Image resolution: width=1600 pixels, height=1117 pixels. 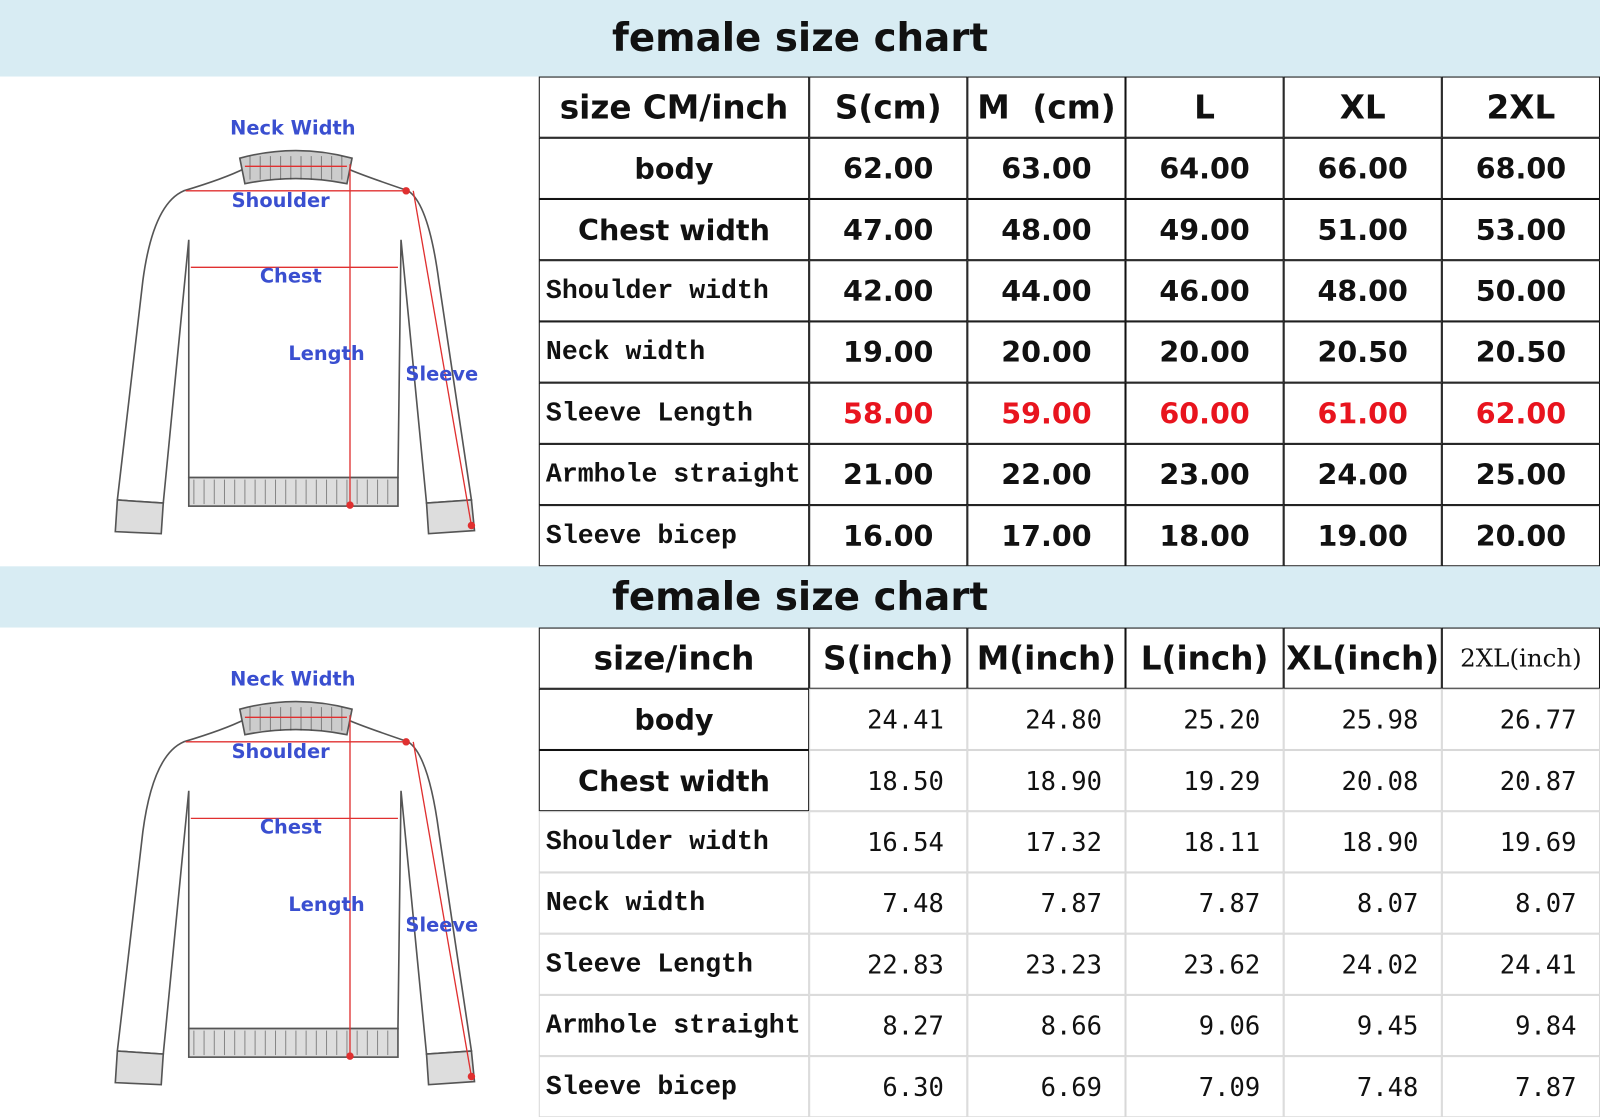 I want to click on value-cell: 9.84, so click(x=1520, y=1025).